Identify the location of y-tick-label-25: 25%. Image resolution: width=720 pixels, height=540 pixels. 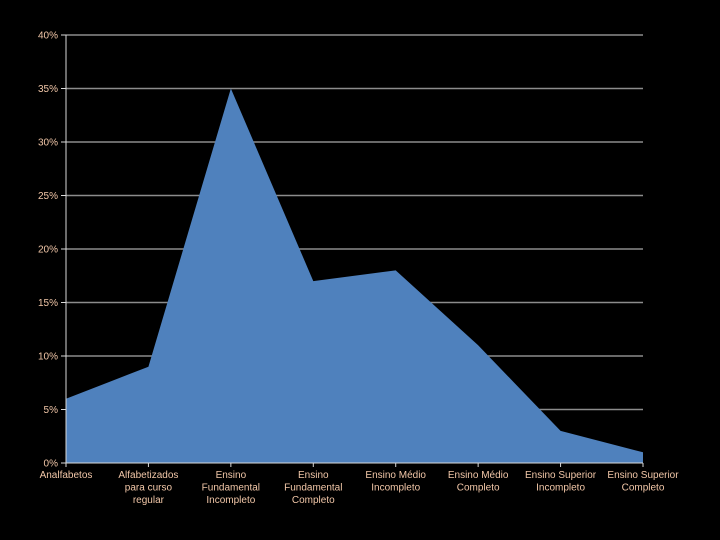
(48, 196).